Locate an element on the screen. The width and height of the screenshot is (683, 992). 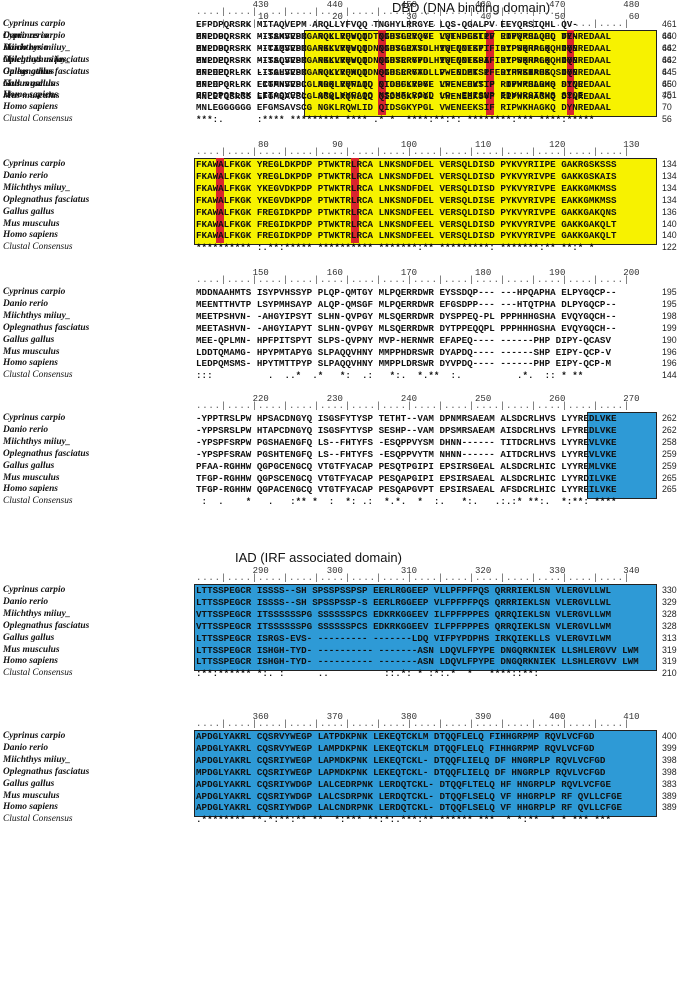
dbd-highlight is located at coordinates (480, 74).